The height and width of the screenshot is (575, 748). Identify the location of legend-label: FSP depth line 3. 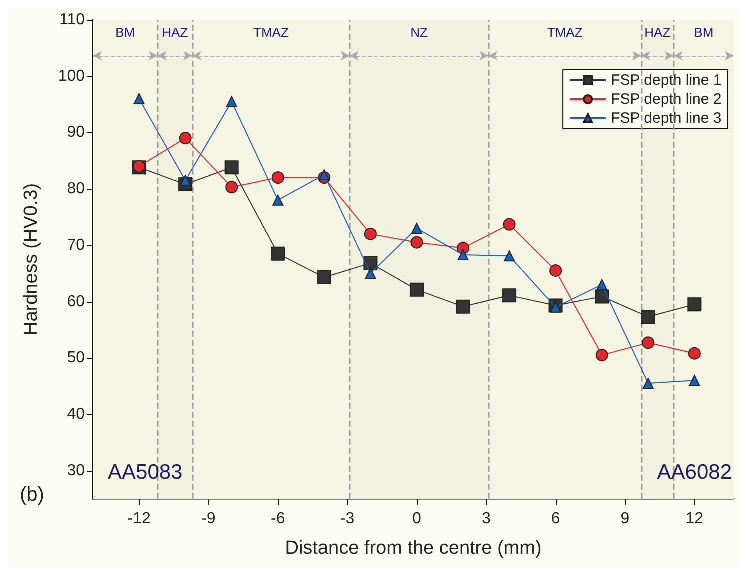
(666, 118).